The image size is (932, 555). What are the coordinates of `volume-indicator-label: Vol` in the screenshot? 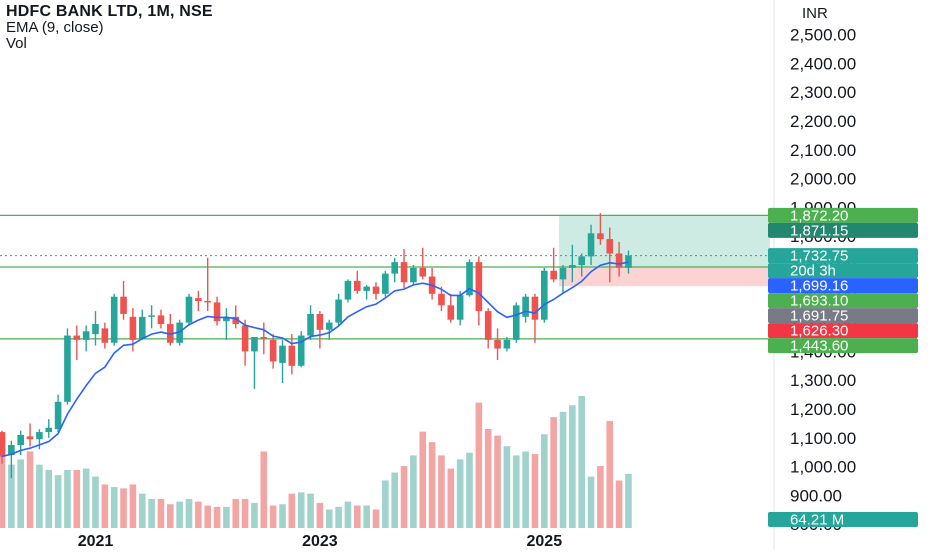 It's located at (16, 43).